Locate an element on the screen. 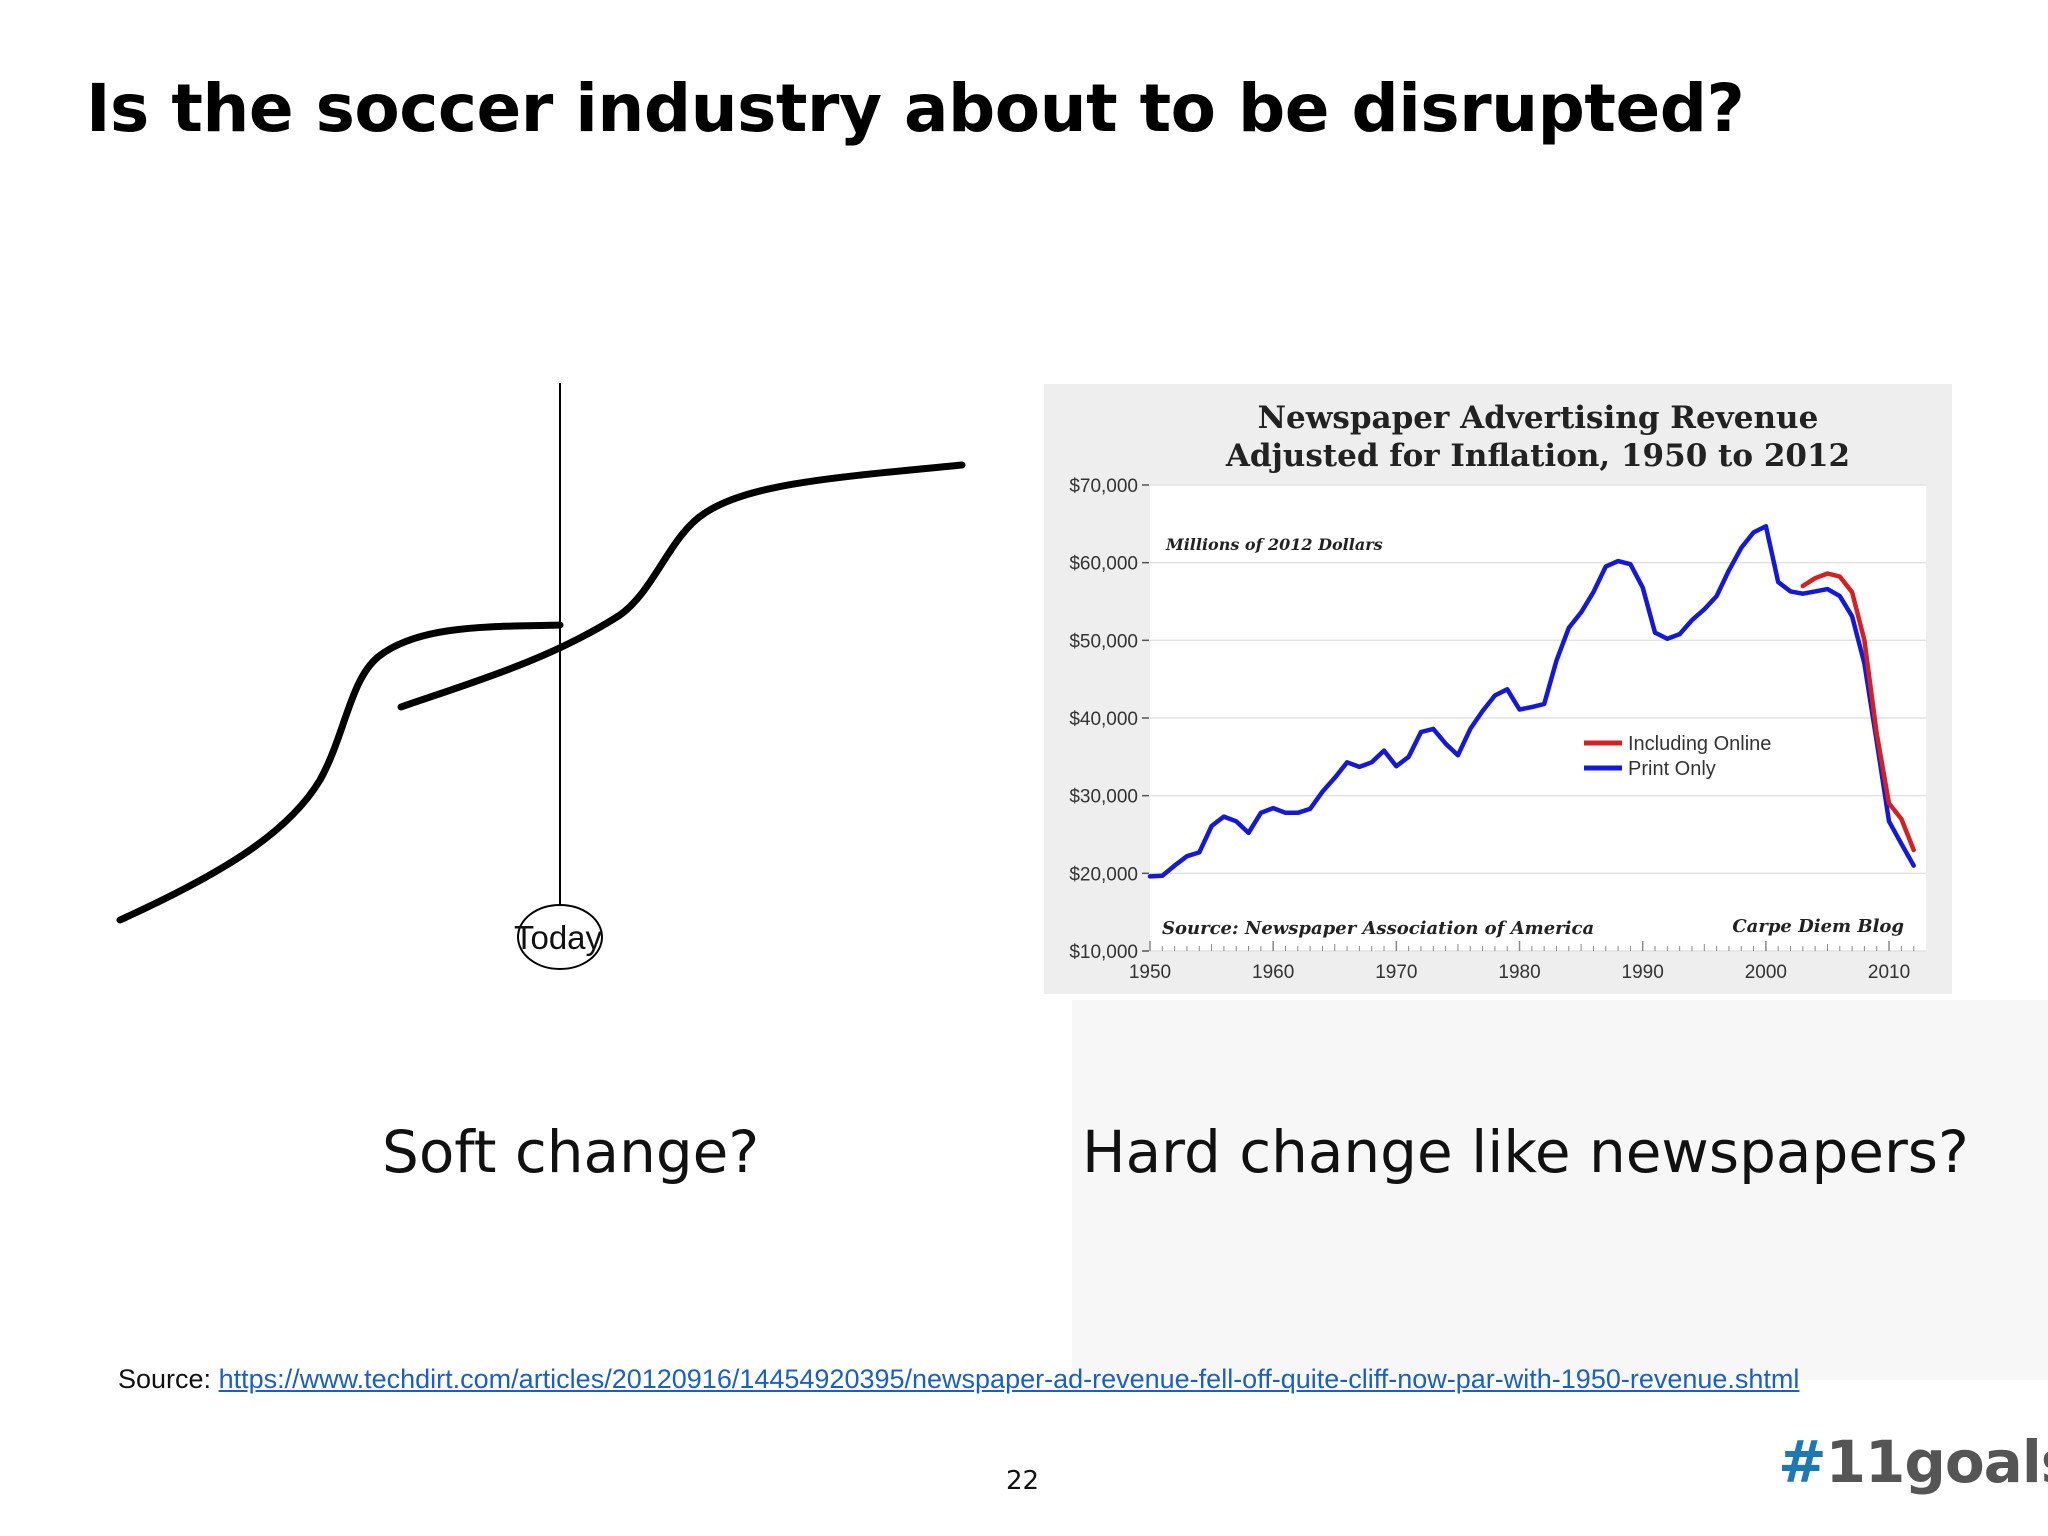 The width and height of the screenshot is (2048, 1536). brand-hash: # is located at coordinates (1802, 1462).